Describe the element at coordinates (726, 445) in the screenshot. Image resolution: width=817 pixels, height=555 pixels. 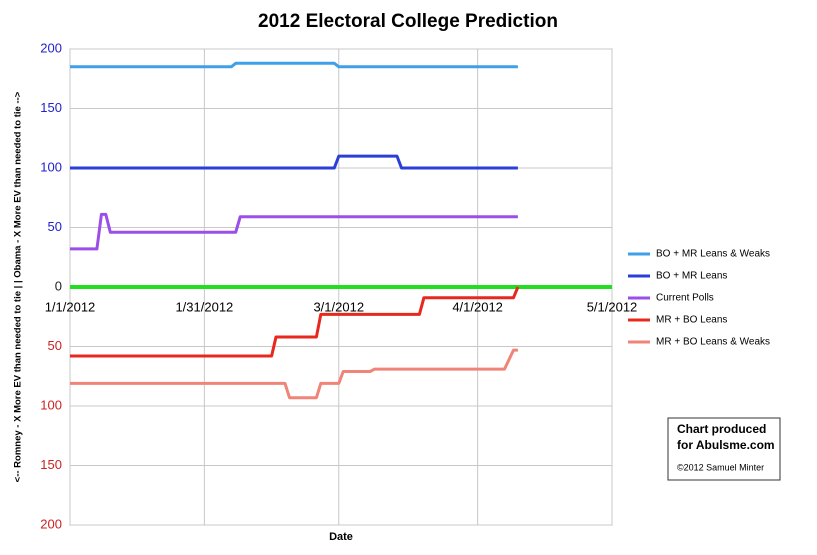
I see `annotation-text: for Abulsme.com` at that location.